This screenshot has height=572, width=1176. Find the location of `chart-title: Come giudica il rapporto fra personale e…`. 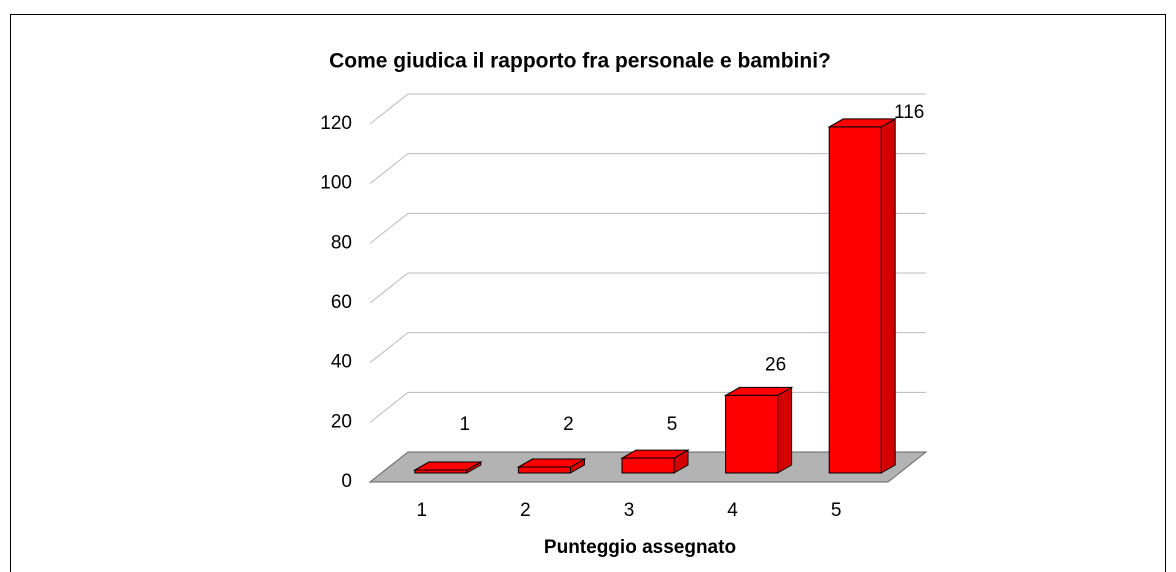

chart-title: Come giudica il rapporto fra personale e… is located at coordinates (580, 61).